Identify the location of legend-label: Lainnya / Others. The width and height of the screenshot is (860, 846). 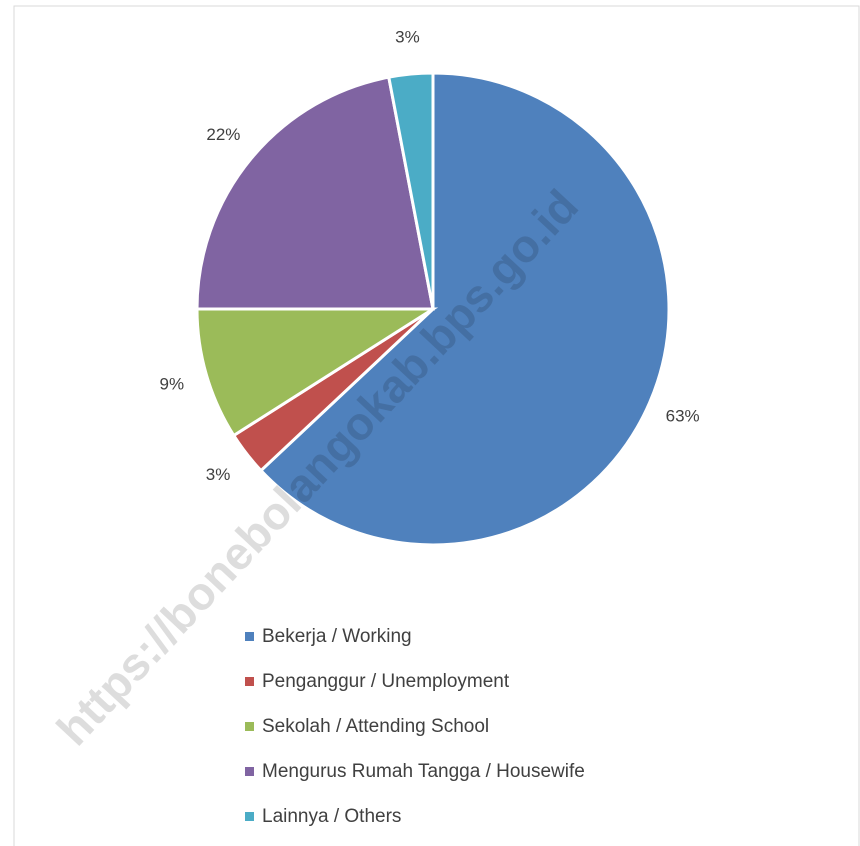
(331, 816).